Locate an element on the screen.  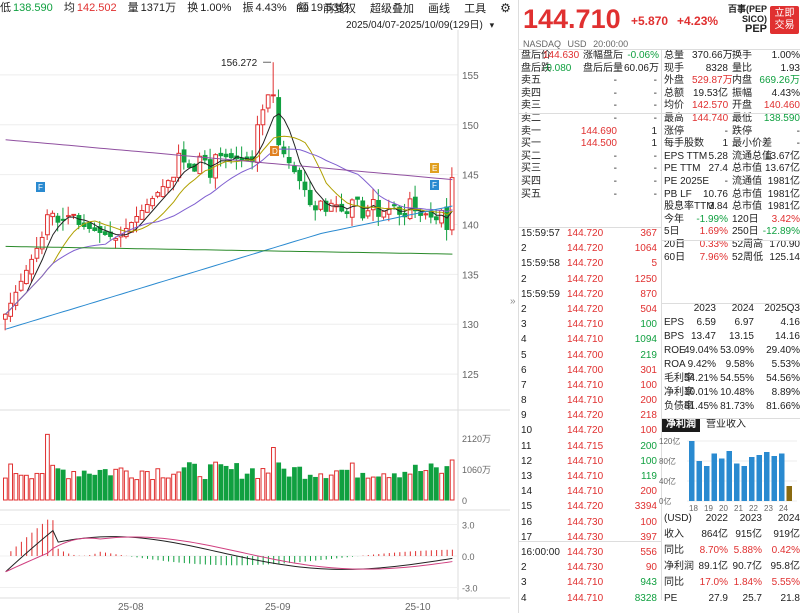
market-name: NASDAQ is located at coordinates (542, 44).